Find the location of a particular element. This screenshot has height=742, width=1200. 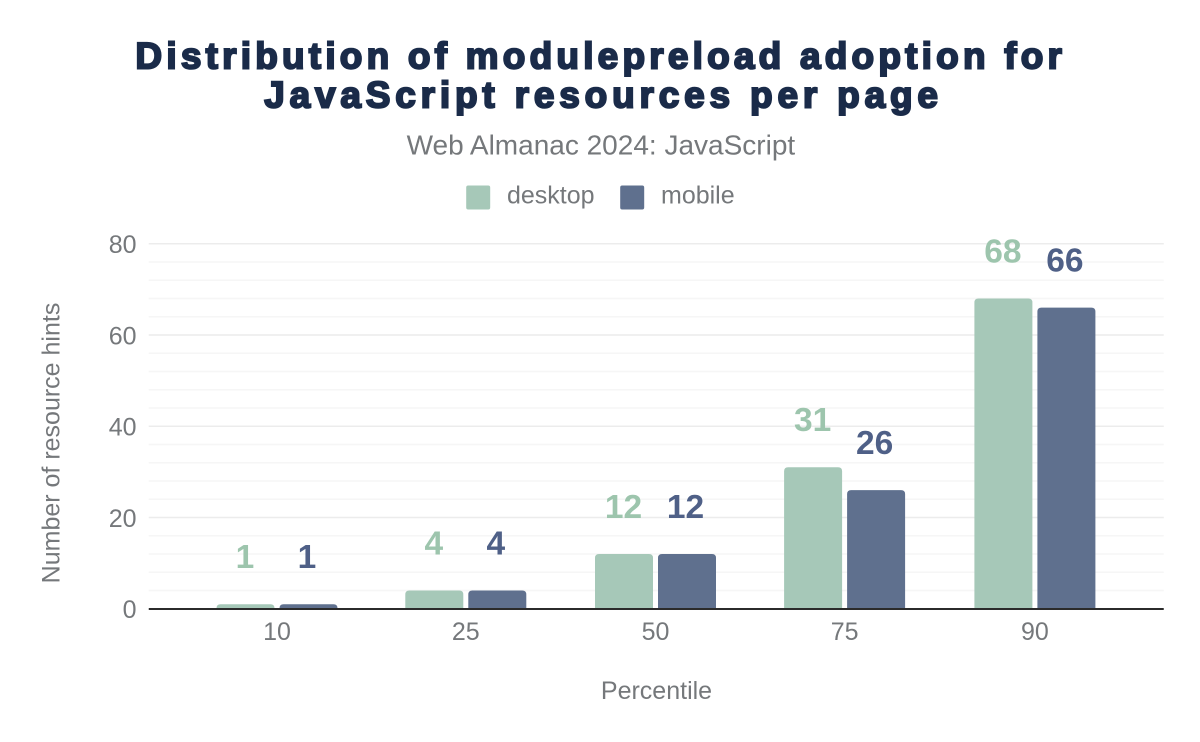

svg-text: desktop is located at coordinates (551, 196).